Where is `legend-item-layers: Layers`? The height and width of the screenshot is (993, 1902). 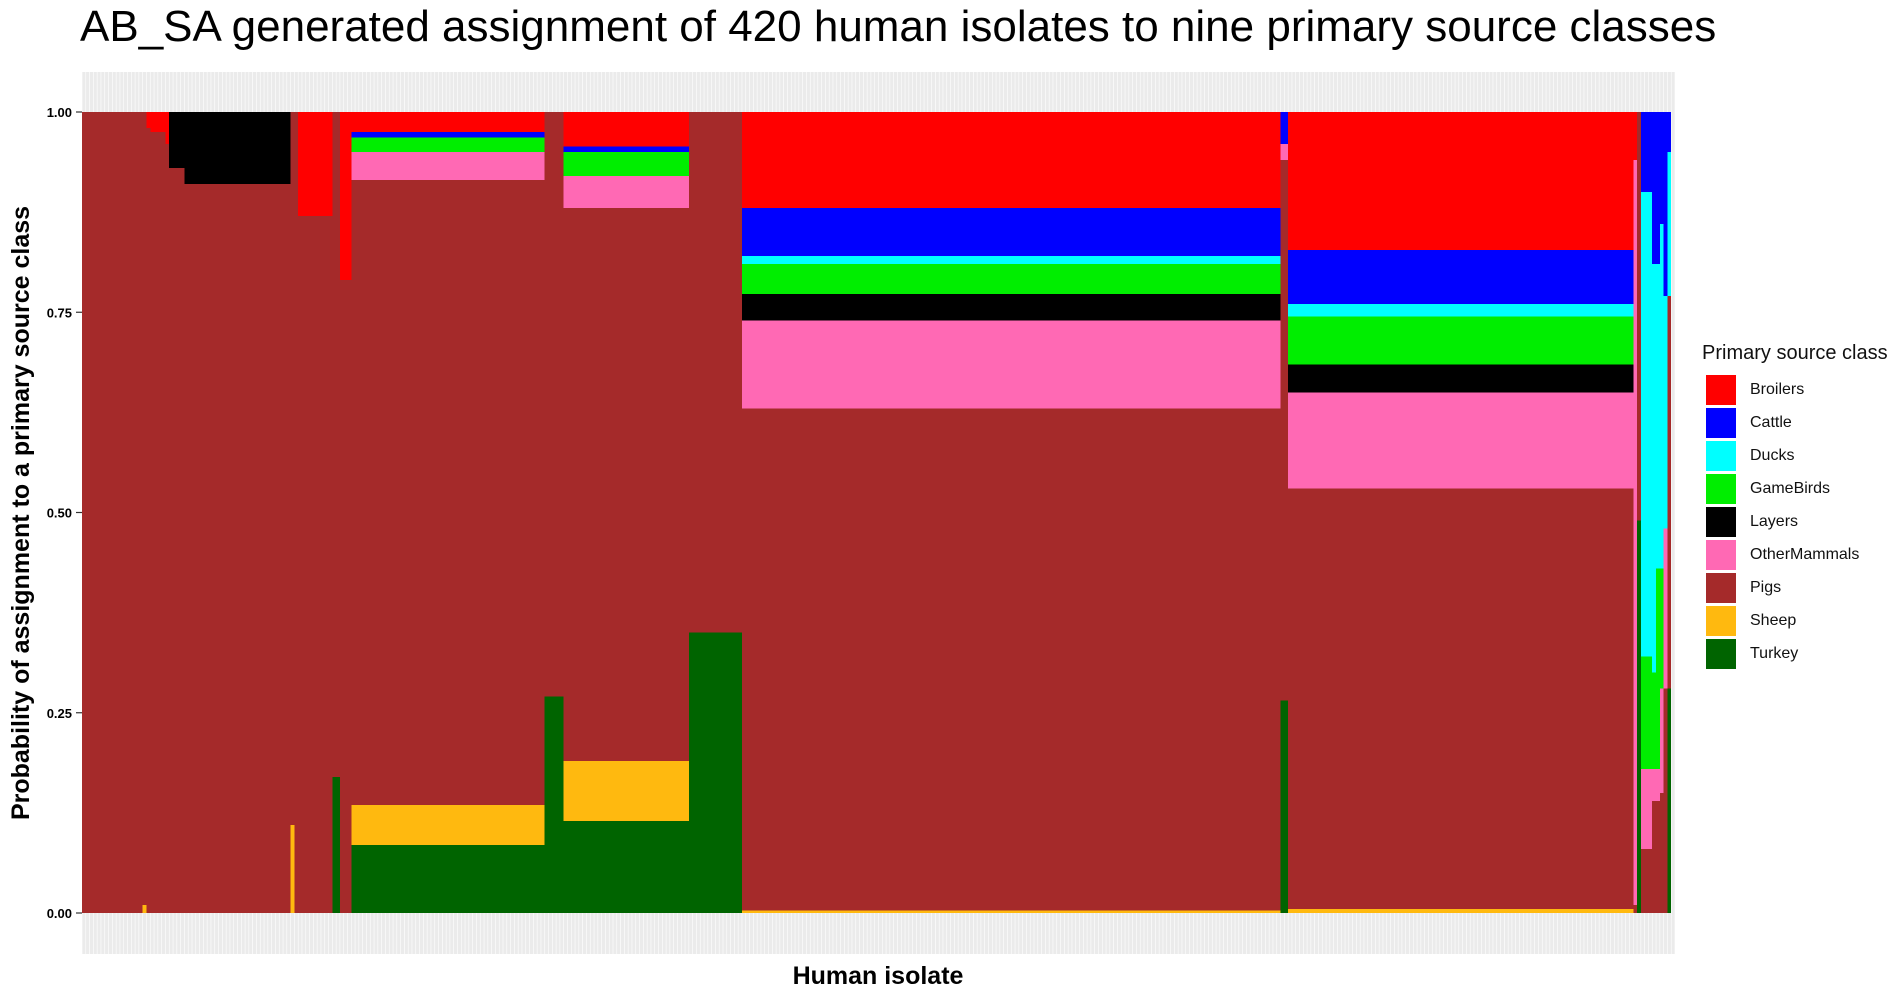
legend-item-layers: Layers is located at coordinates (1795, 521).